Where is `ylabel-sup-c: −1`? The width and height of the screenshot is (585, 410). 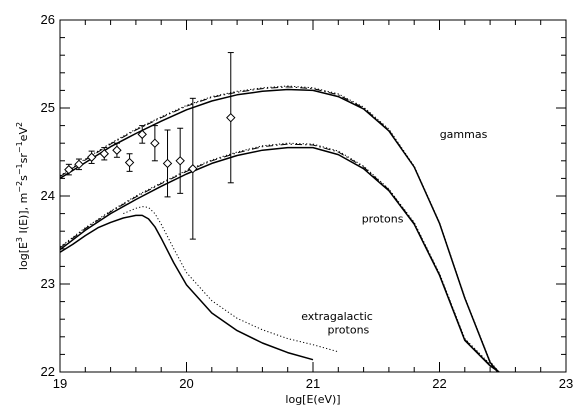 ylabel-sup-c: −1 is located at coordinates (19, 169).